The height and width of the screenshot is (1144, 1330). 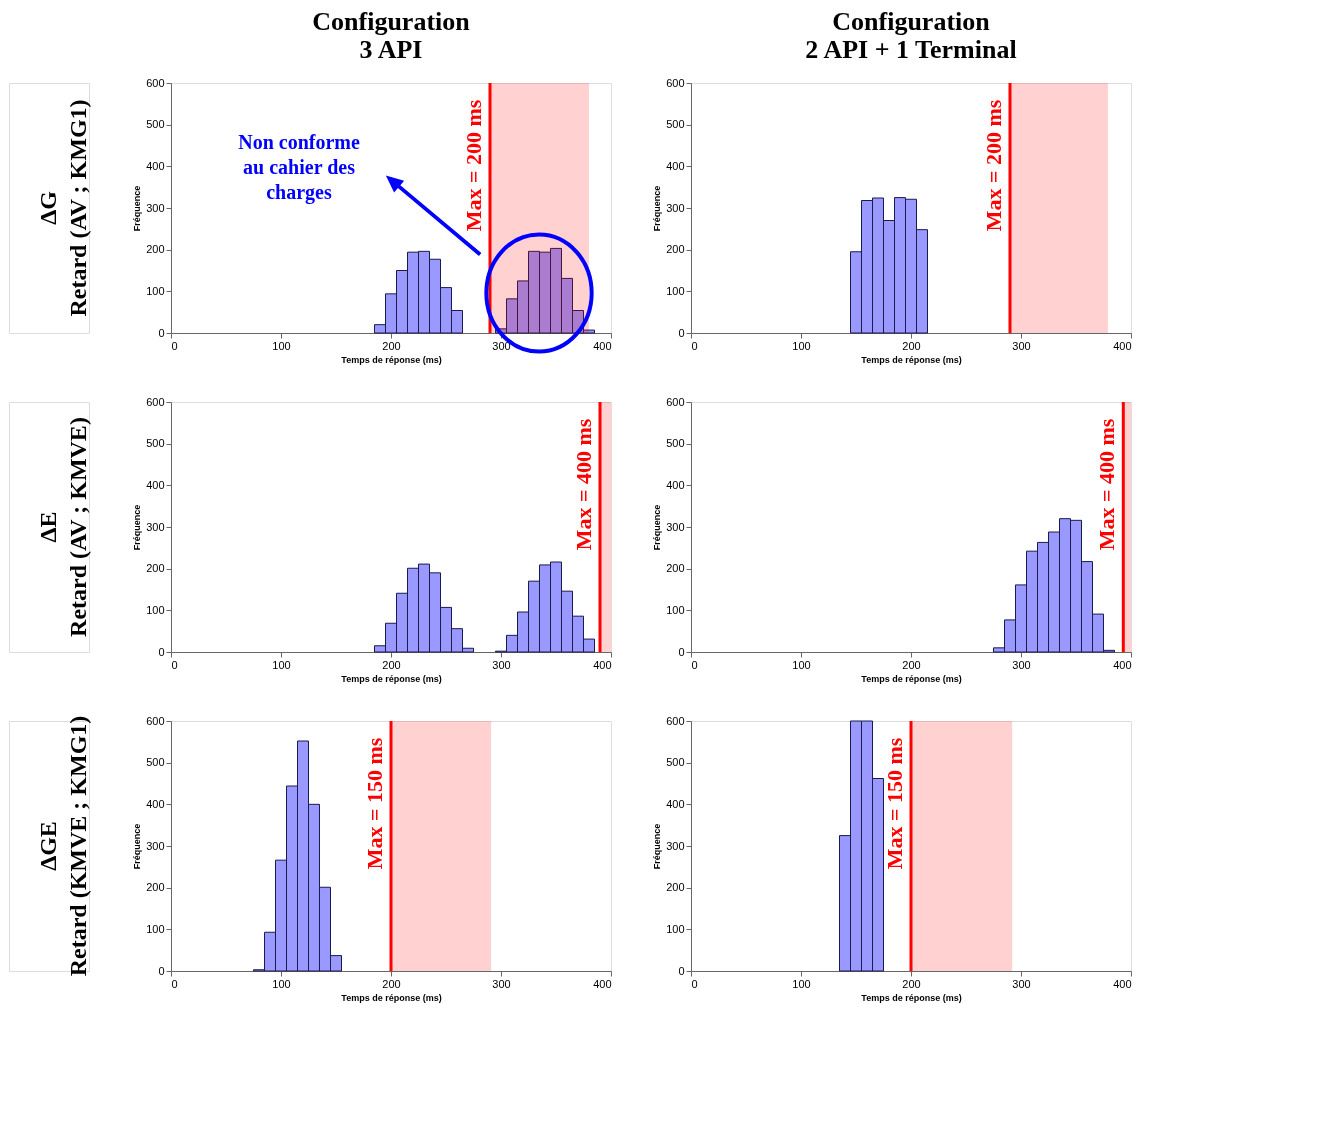 I want to click on text: ΔE Retard (AV ; KMVE), so click(x=63, y=527).